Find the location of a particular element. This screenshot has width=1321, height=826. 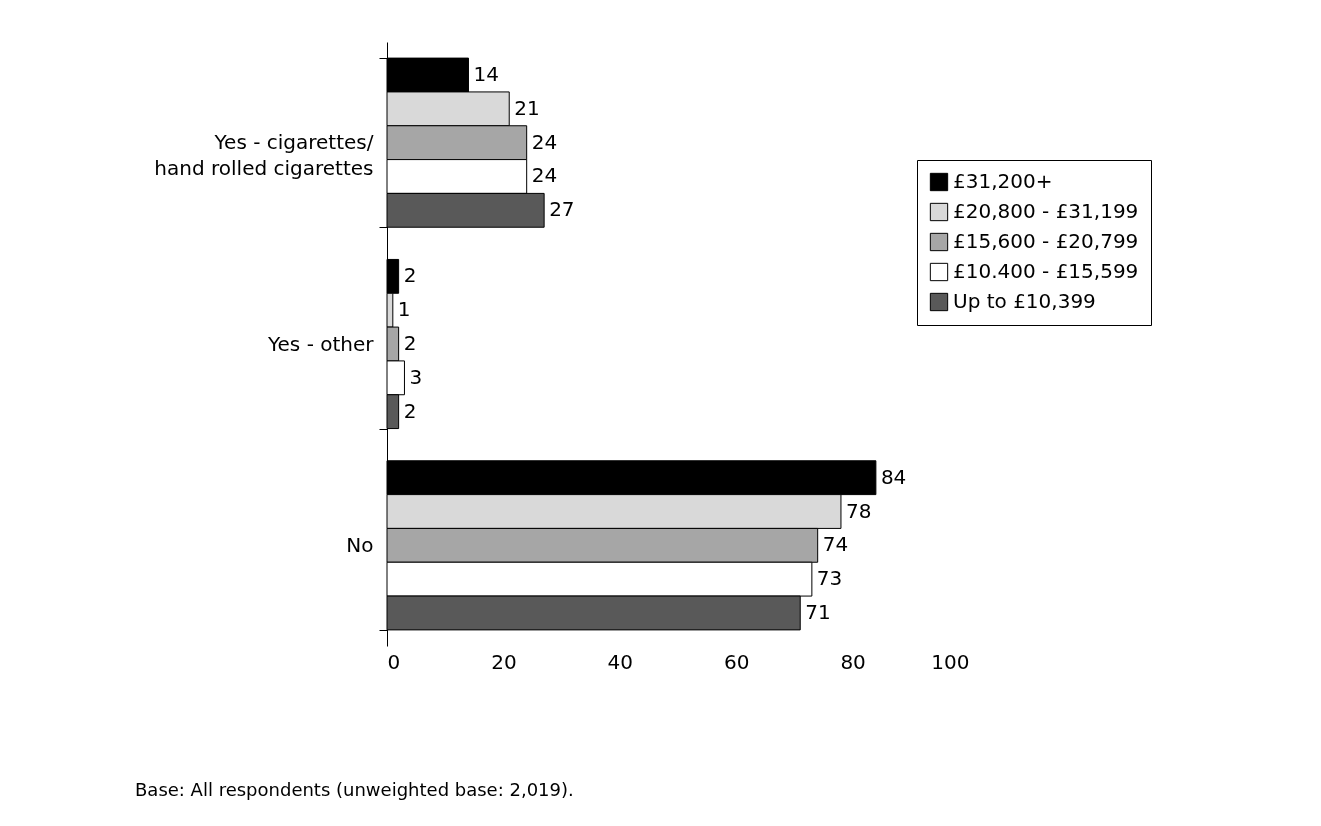

y-tick-label: No is located at coordinates (360, 544).